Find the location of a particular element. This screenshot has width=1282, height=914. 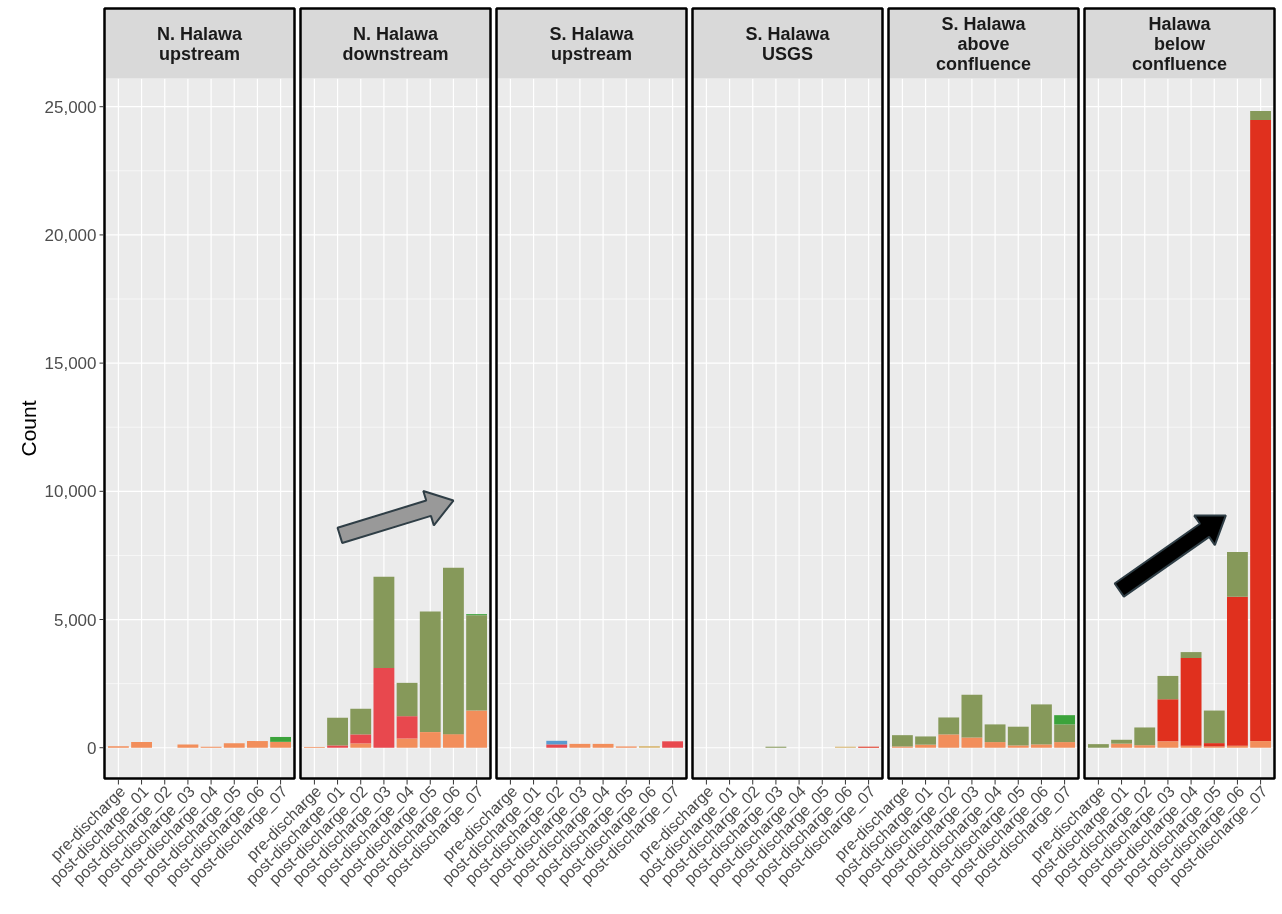

chart-title: S. Halawa upstream is located at coordinates (592, 43).